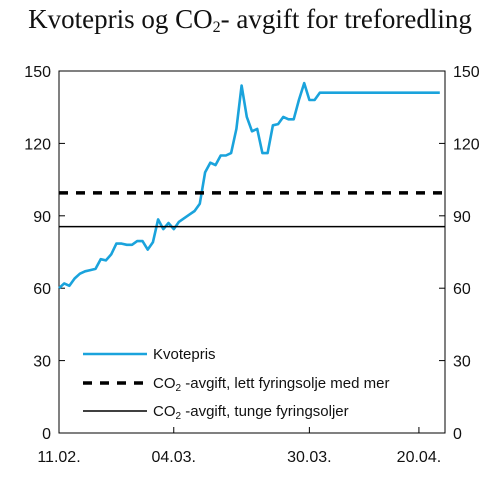 This screenshot has height=486, width=500. What do you see at coordinates (251, 412) in the screenshot?
I see `legend-label-3: CO2 -avgift, tunge fyringsoljer` at bounding box center [251, 412].